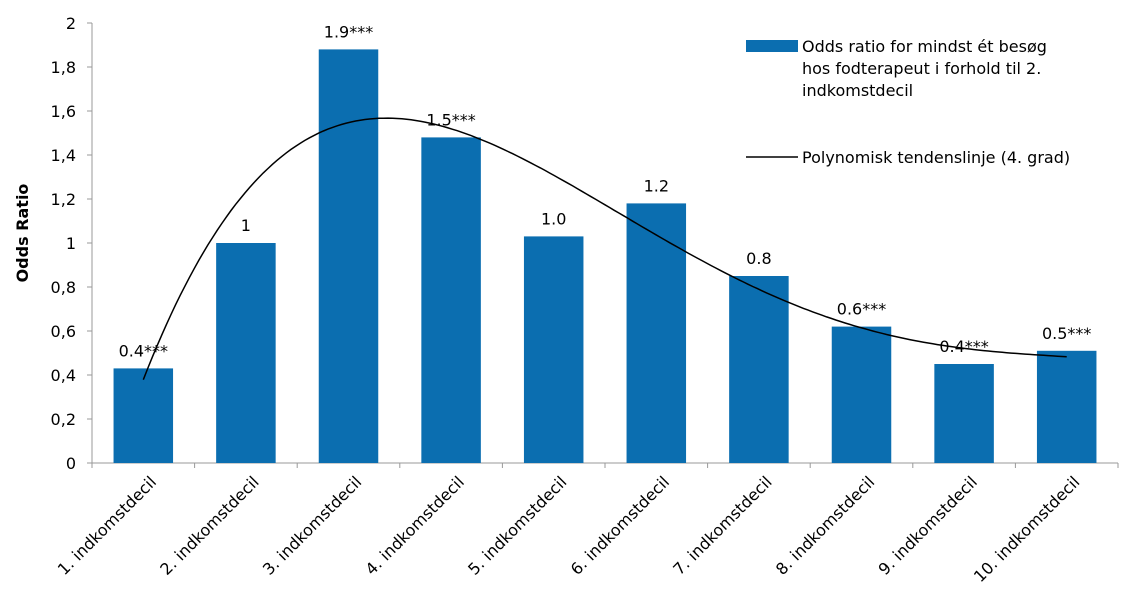 This screenshot has width=1125, height=604. I want to click on x-tick-label: 8. indkomstdecil, so click(825, 525).